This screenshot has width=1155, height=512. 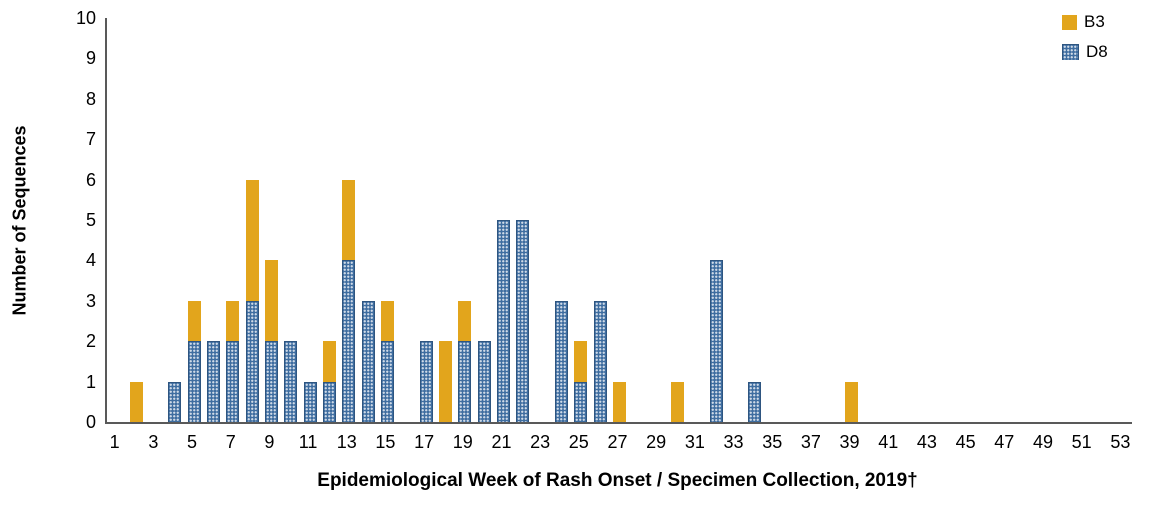 What do you see at coordinates (153, 442) in the screenshot?
I see `x-tick-label: 3` at bounding box center [153, 442].